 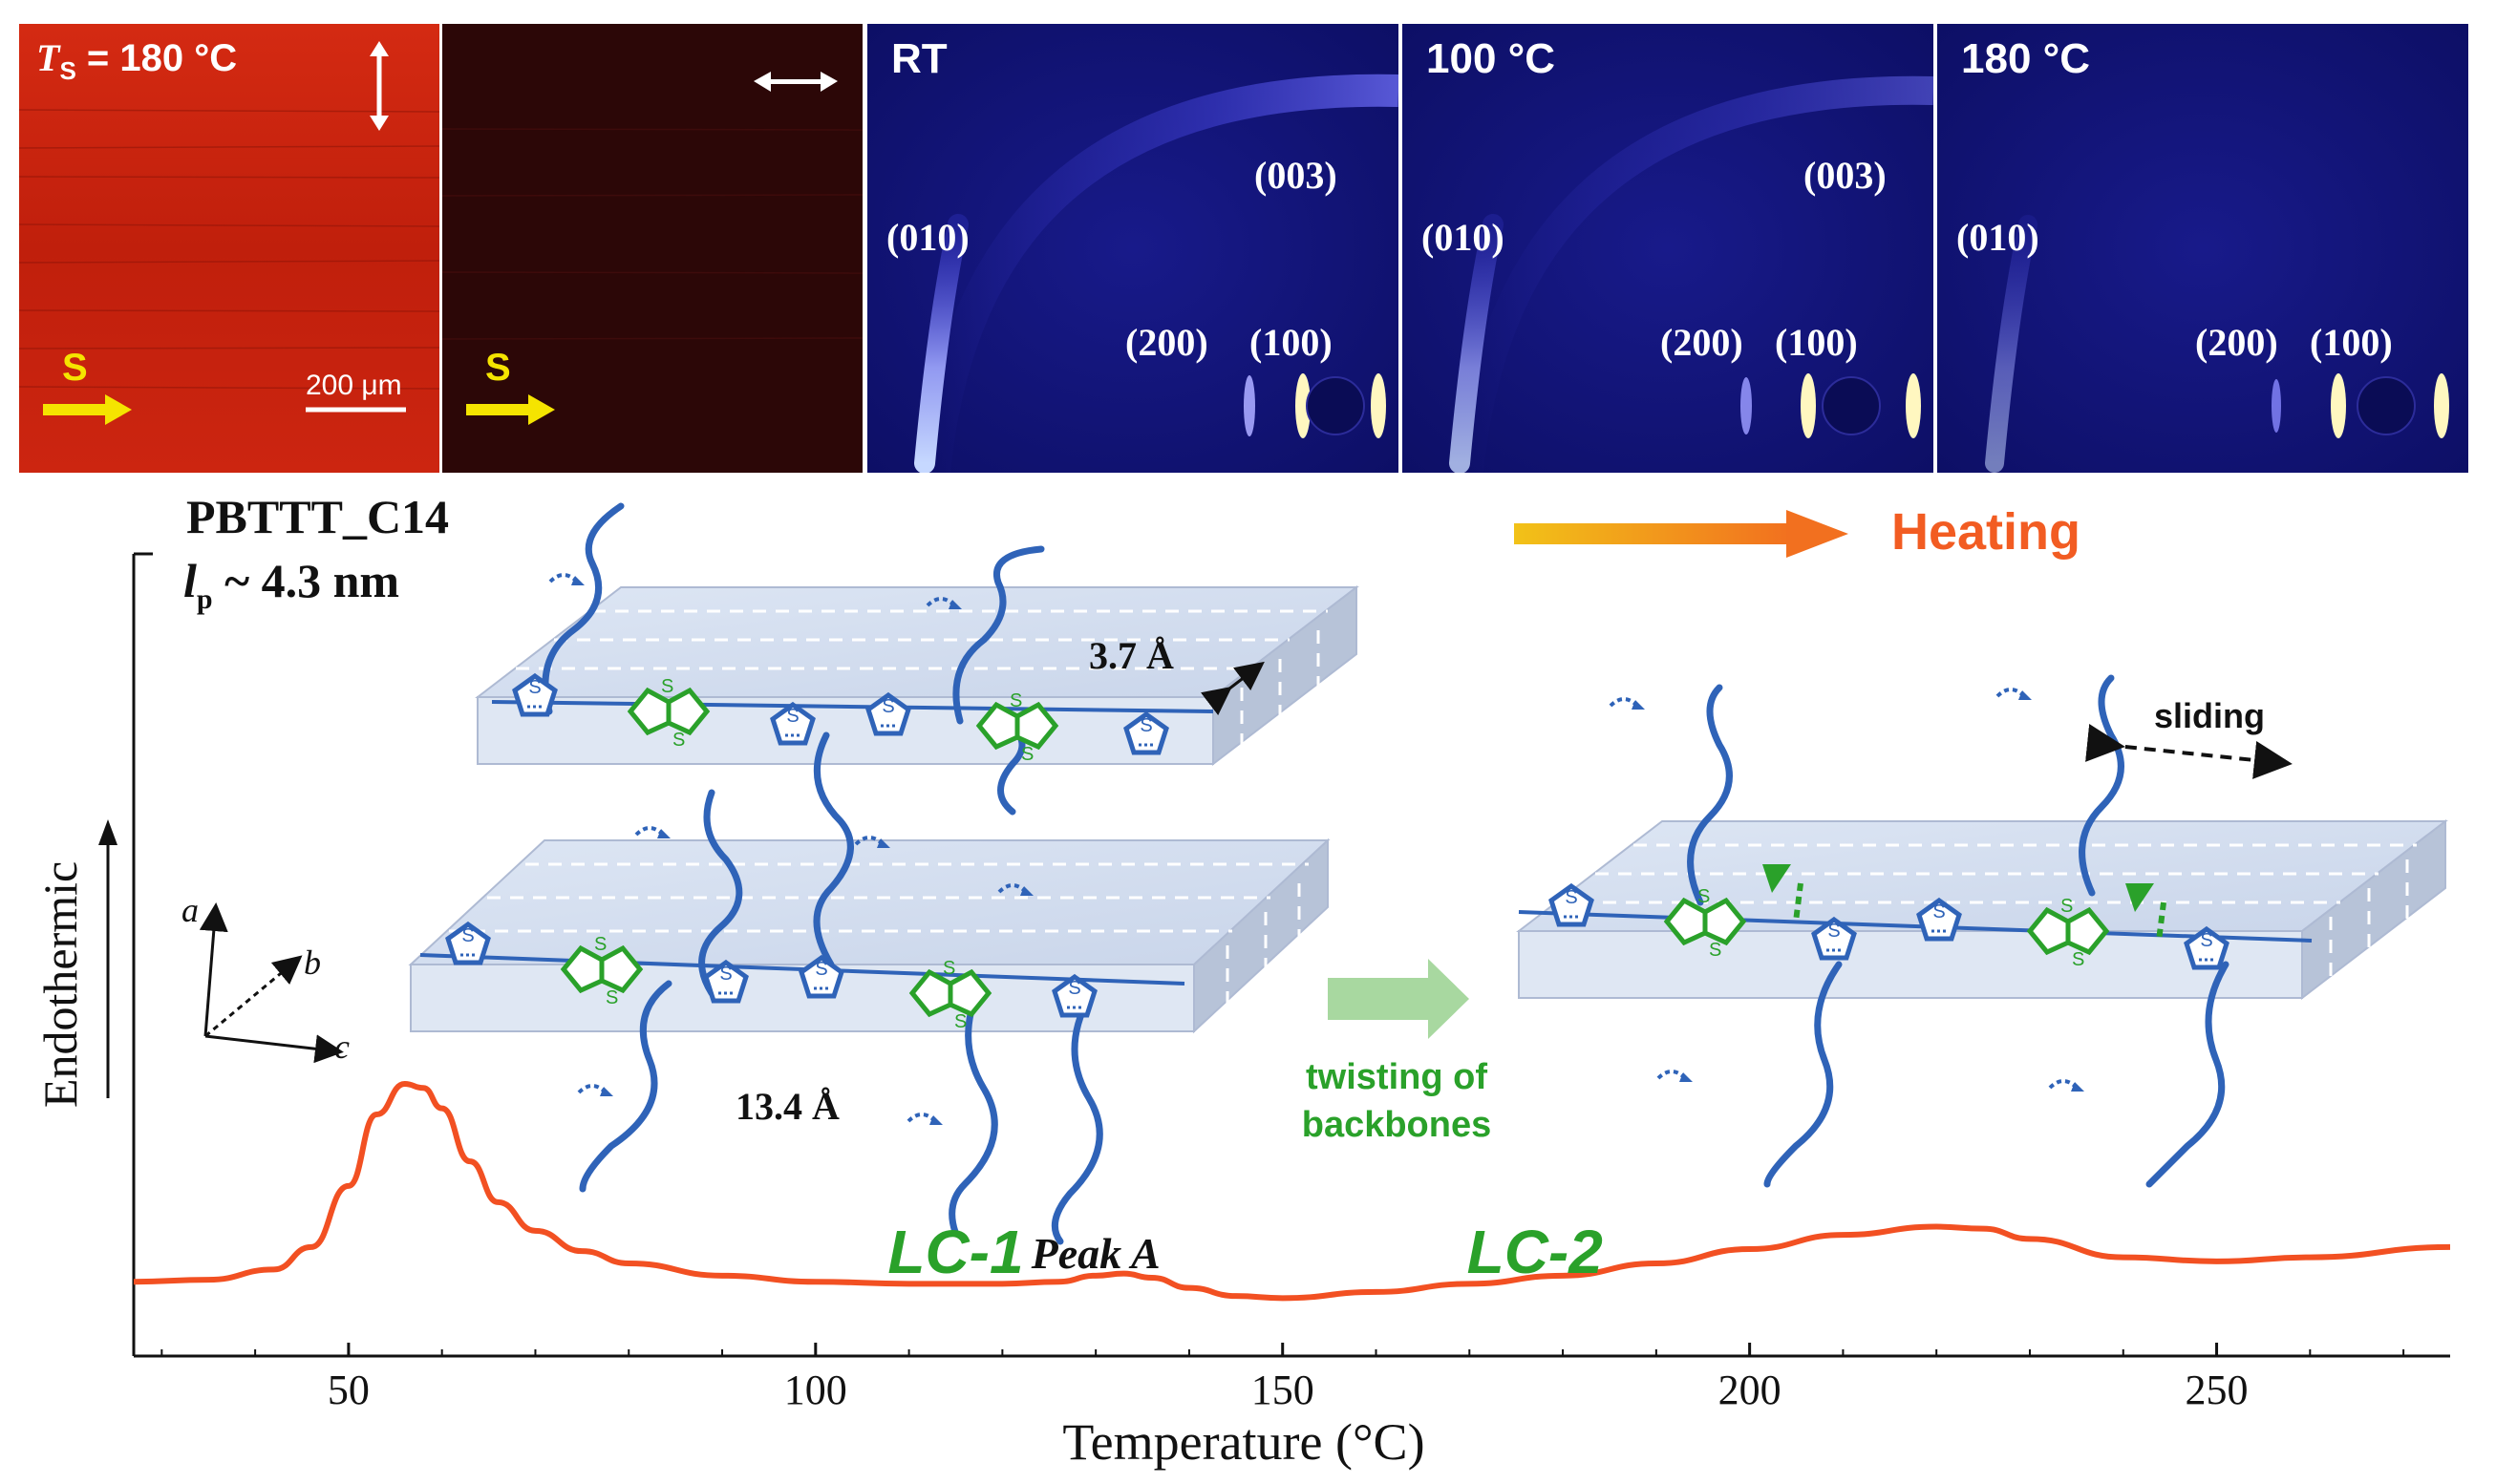 I want to click on annotation-lc-1: LC-1, so click(x=955, y=1252).